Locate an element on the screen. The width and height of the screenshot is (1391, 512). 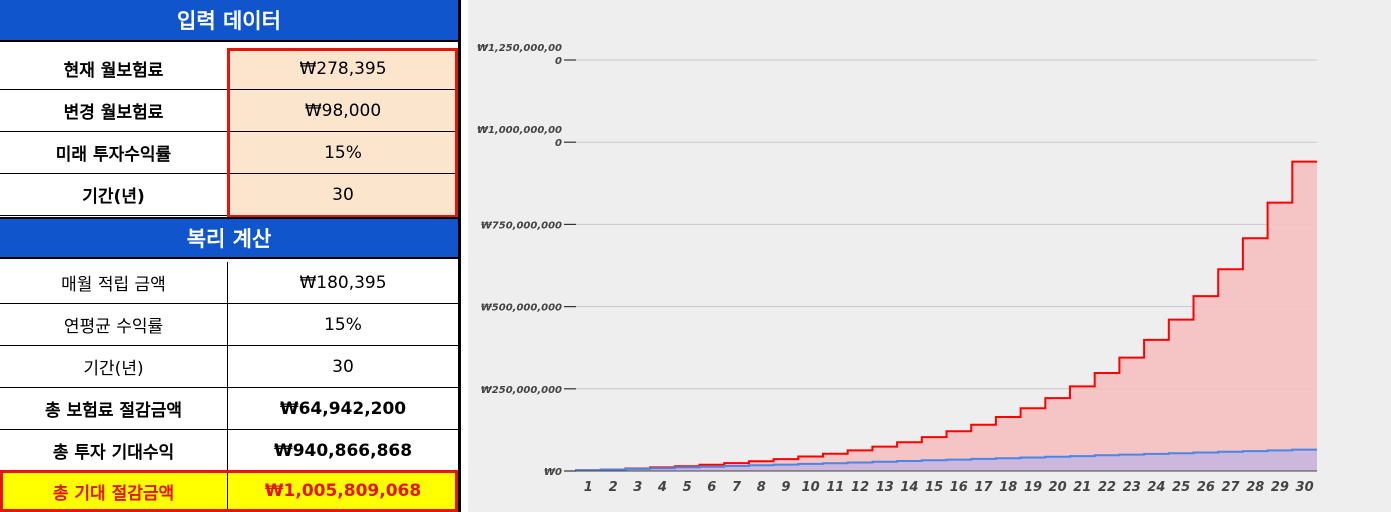
x-tick-label: 10 is located at coordinates (811, 487).